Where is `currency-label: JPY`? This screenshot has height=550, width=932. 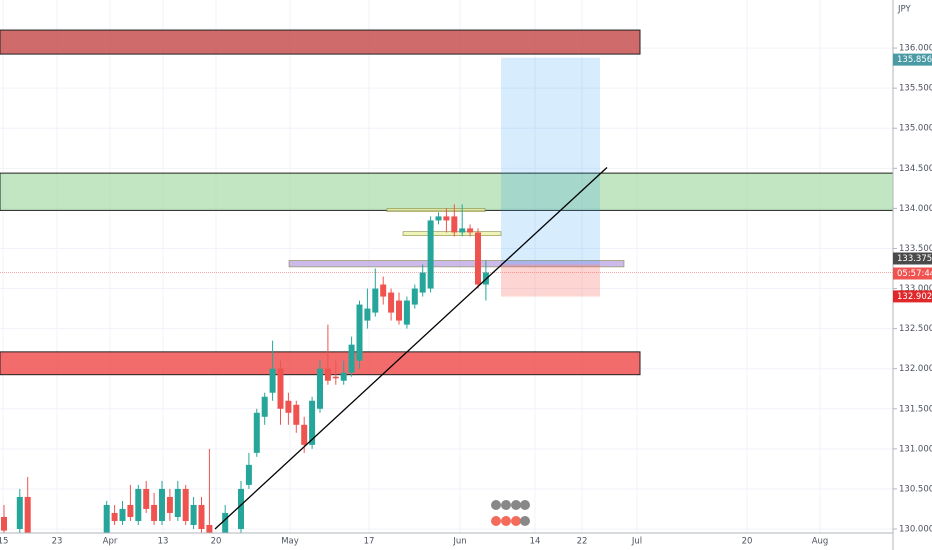
currency-label: JPY is located at coordinates (904, 10).